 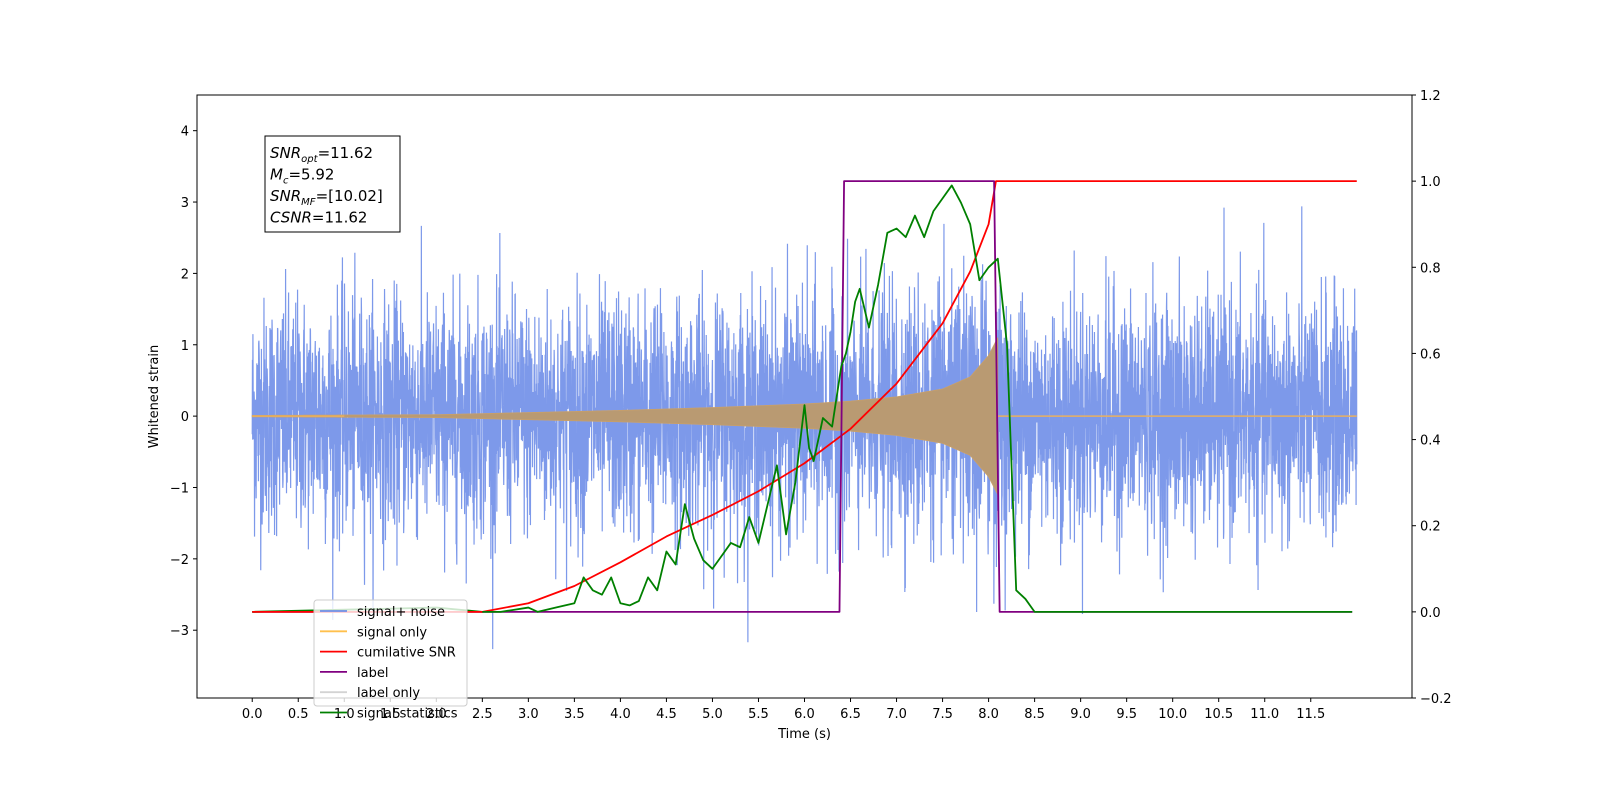 What do you see at coordinates (804, 714) in the screenshot?
I see `x-tick-label: 6.0` at bounding box center [804, 714].